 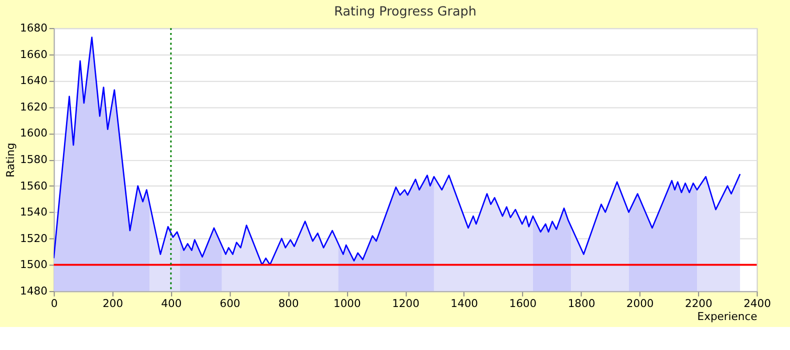 What do you see at coordinates (34, 265) in the screenshot?
I see `y-tick-label: 1500` at bounding box center [34, 265].